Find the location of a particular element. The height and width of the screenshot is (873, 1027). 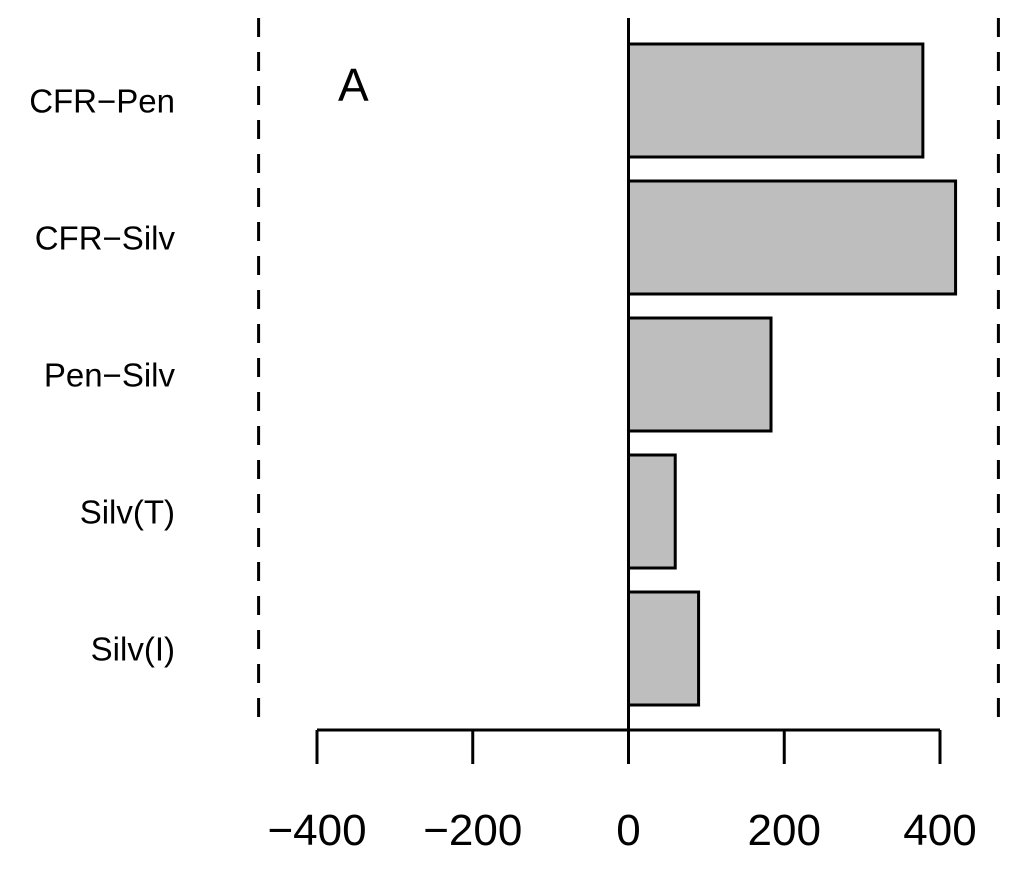

x-tick-label-3: 200 is located at coordinates (784, 830).